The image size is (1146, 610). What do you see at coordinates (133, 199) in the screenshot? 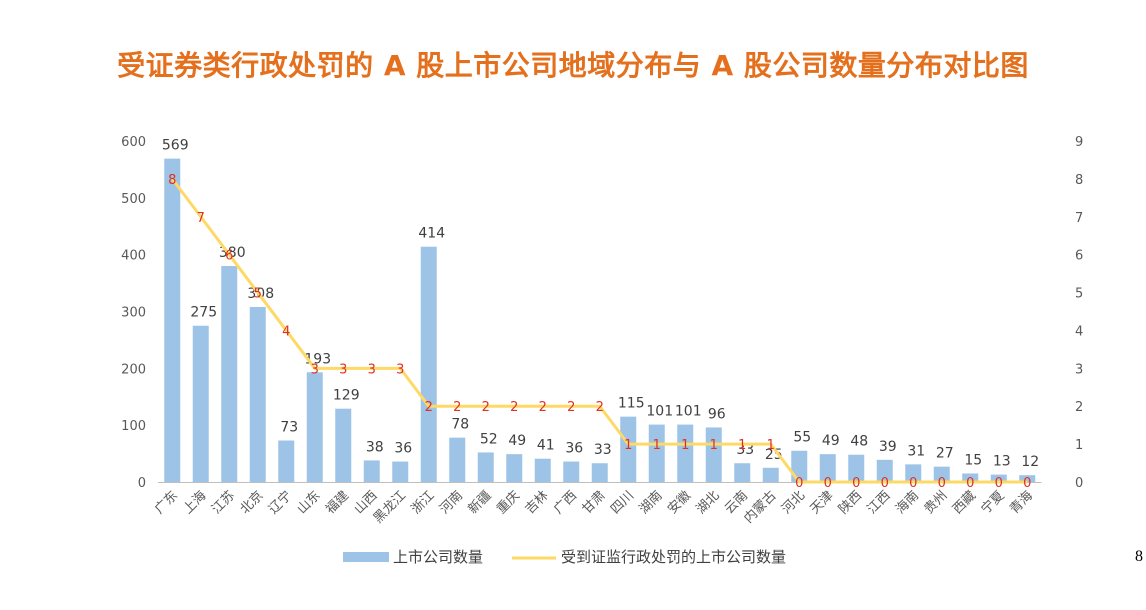
I see `y-left-tick-label: 500` at bounding box center [133, 199].